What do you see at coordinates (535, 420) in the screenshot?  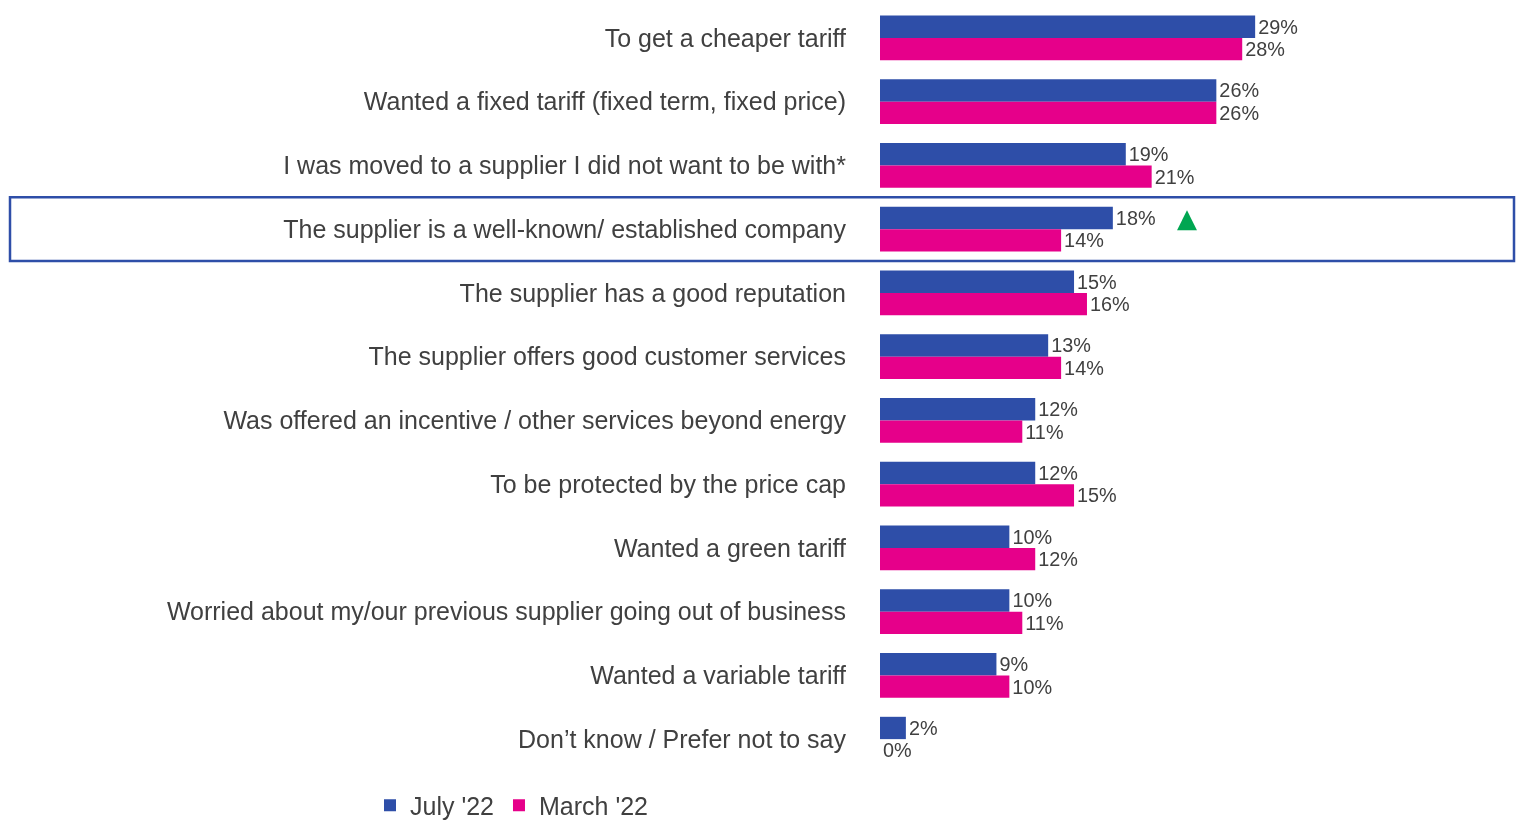 I see `y-tick-label: Was offered an incentive / other services beyond energy` at bounding box center [535, 420].